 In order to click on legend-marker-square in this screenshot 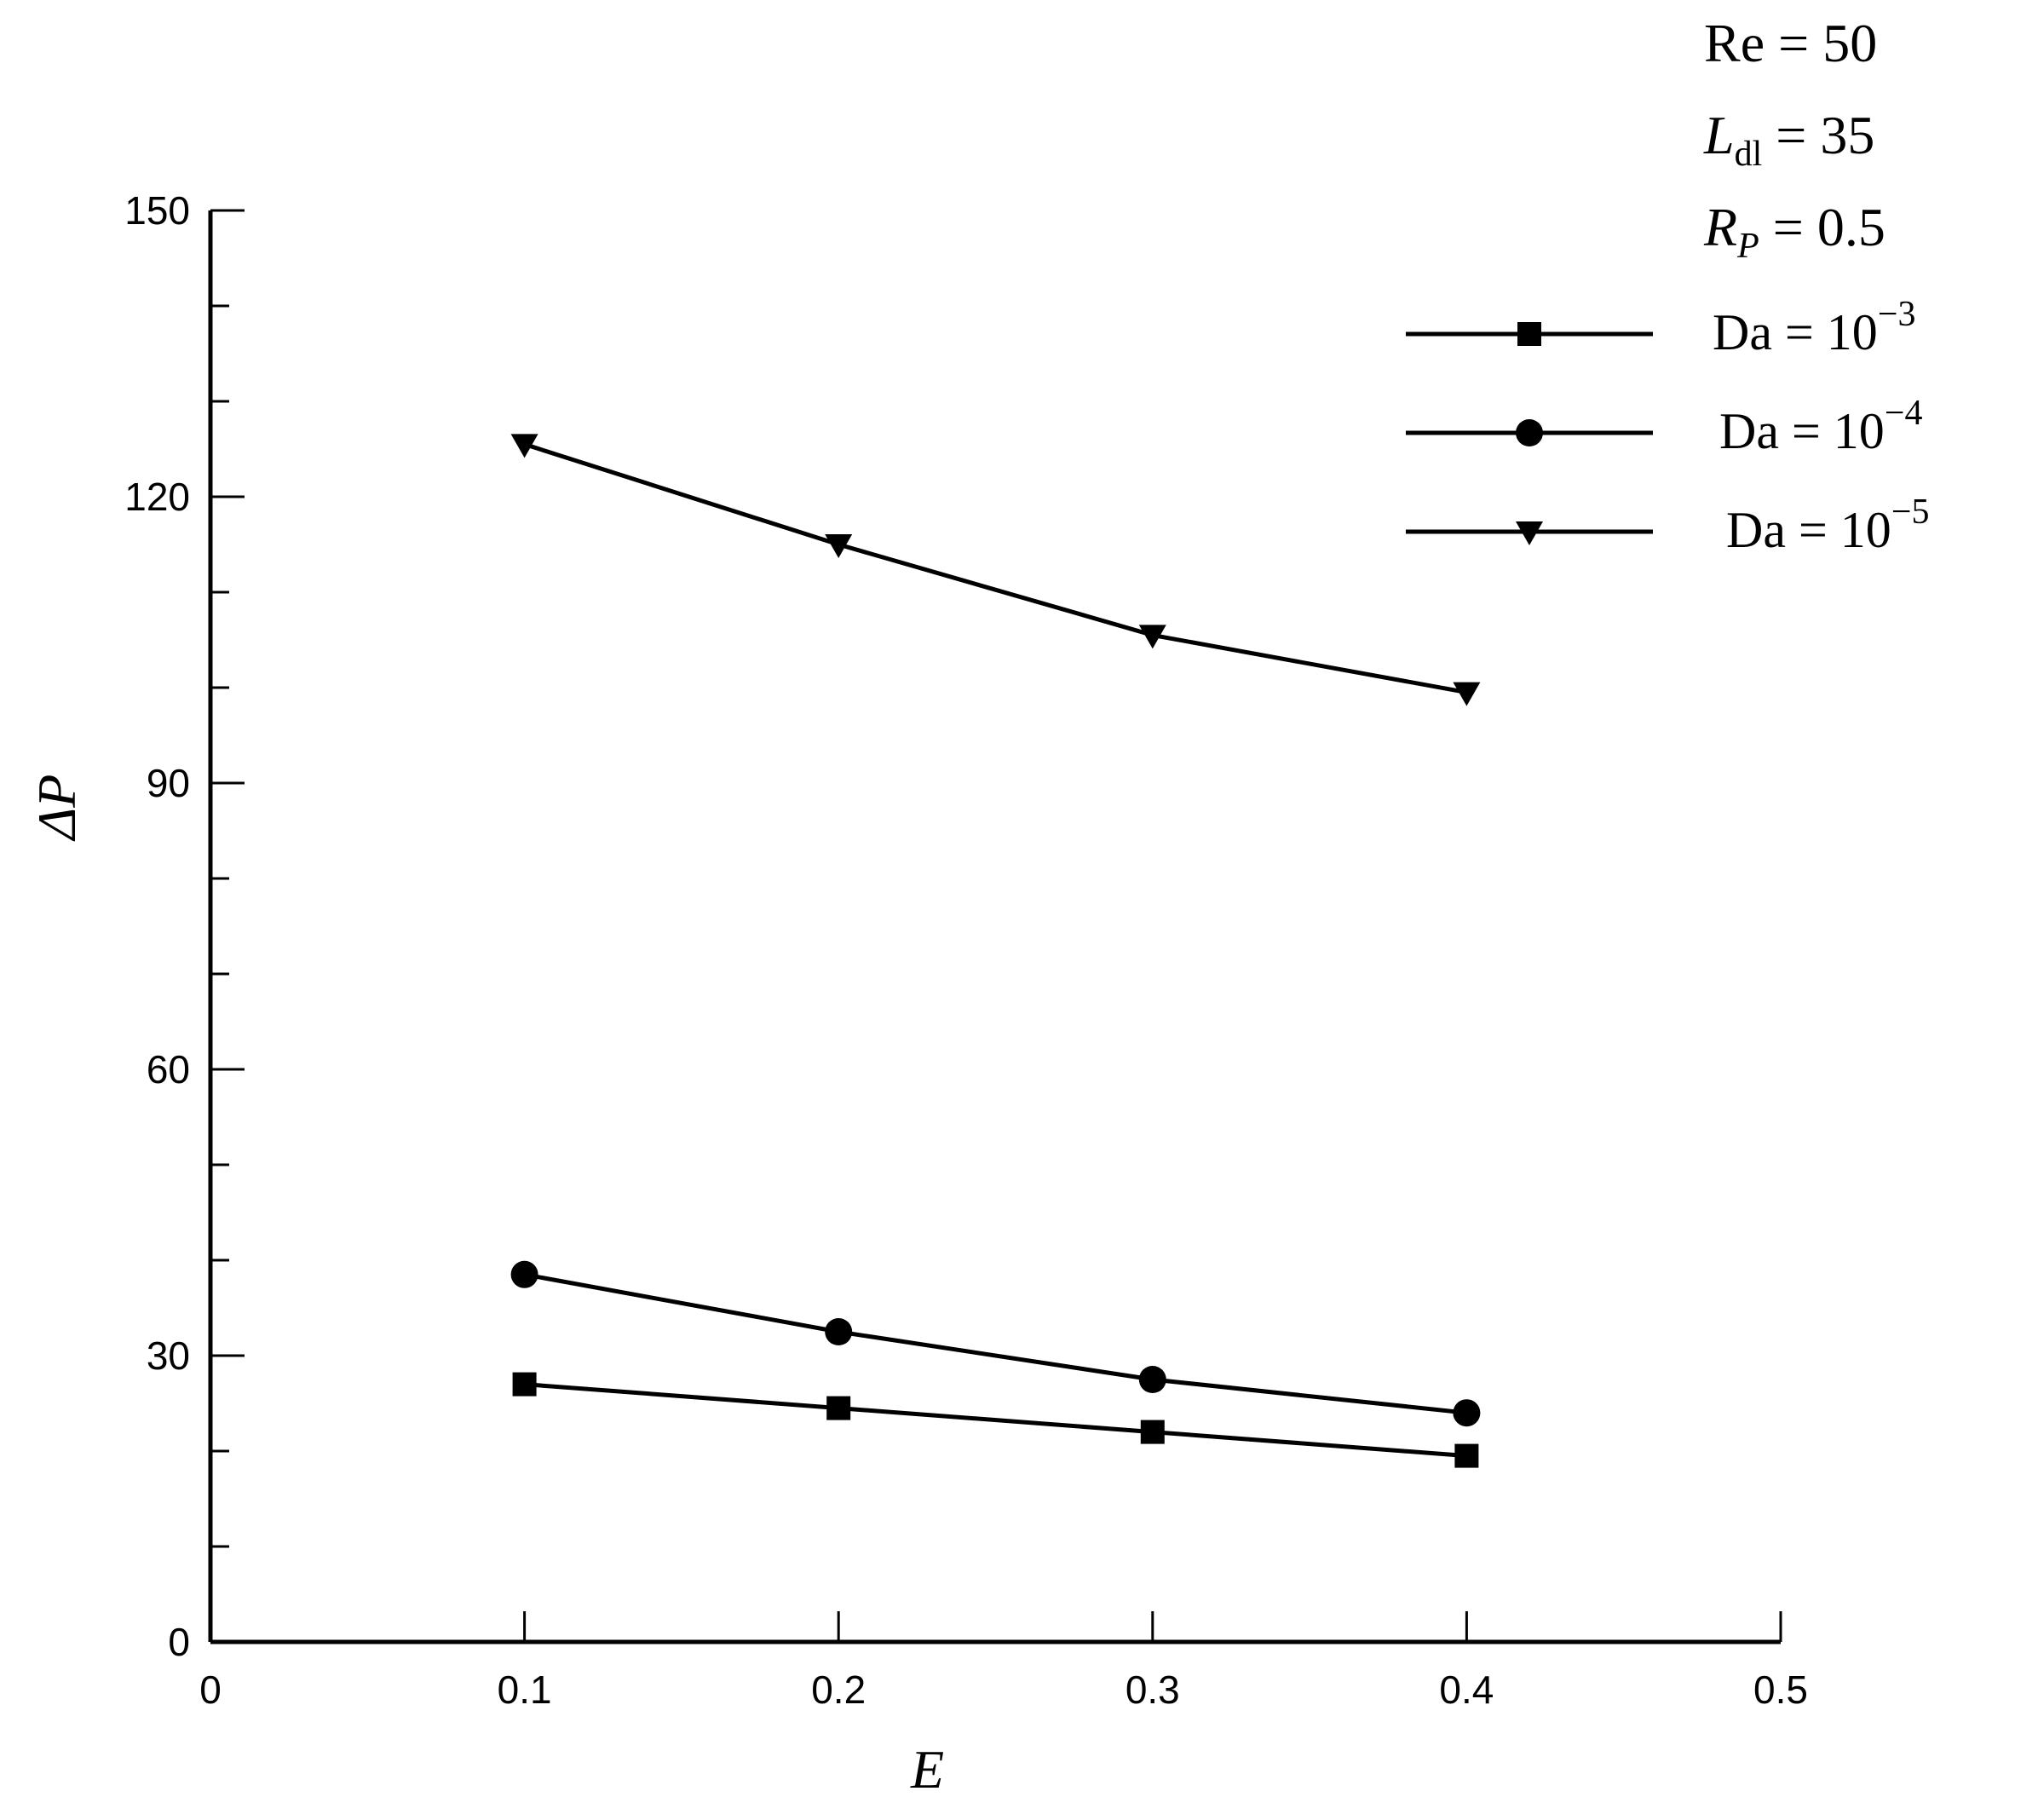, I will do `click(1529, 334)`.